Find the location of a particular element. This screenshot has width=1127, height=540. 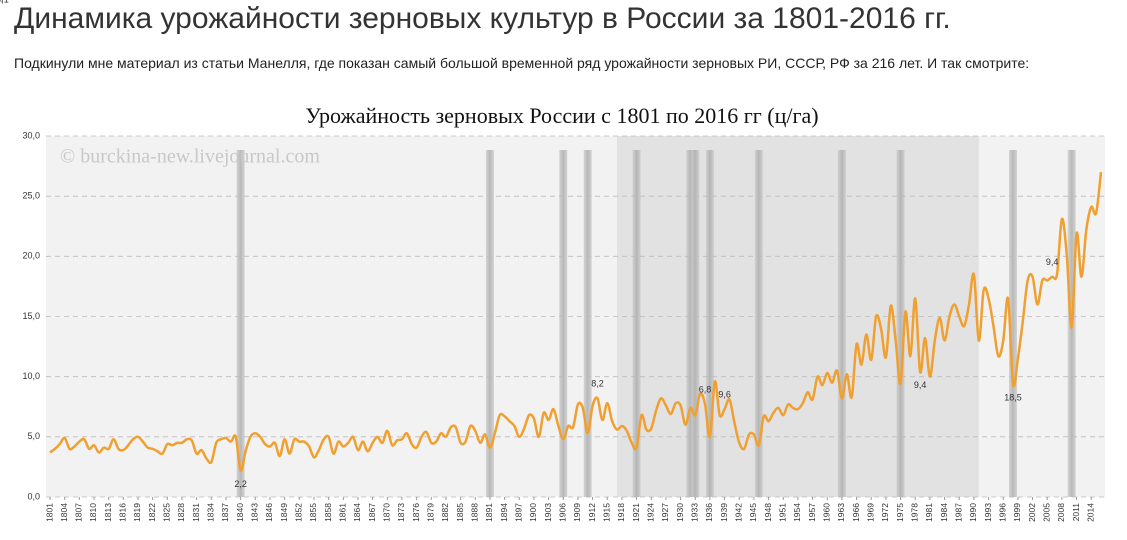

x-tick-label: 1876 is located at coordinates (416, 512).